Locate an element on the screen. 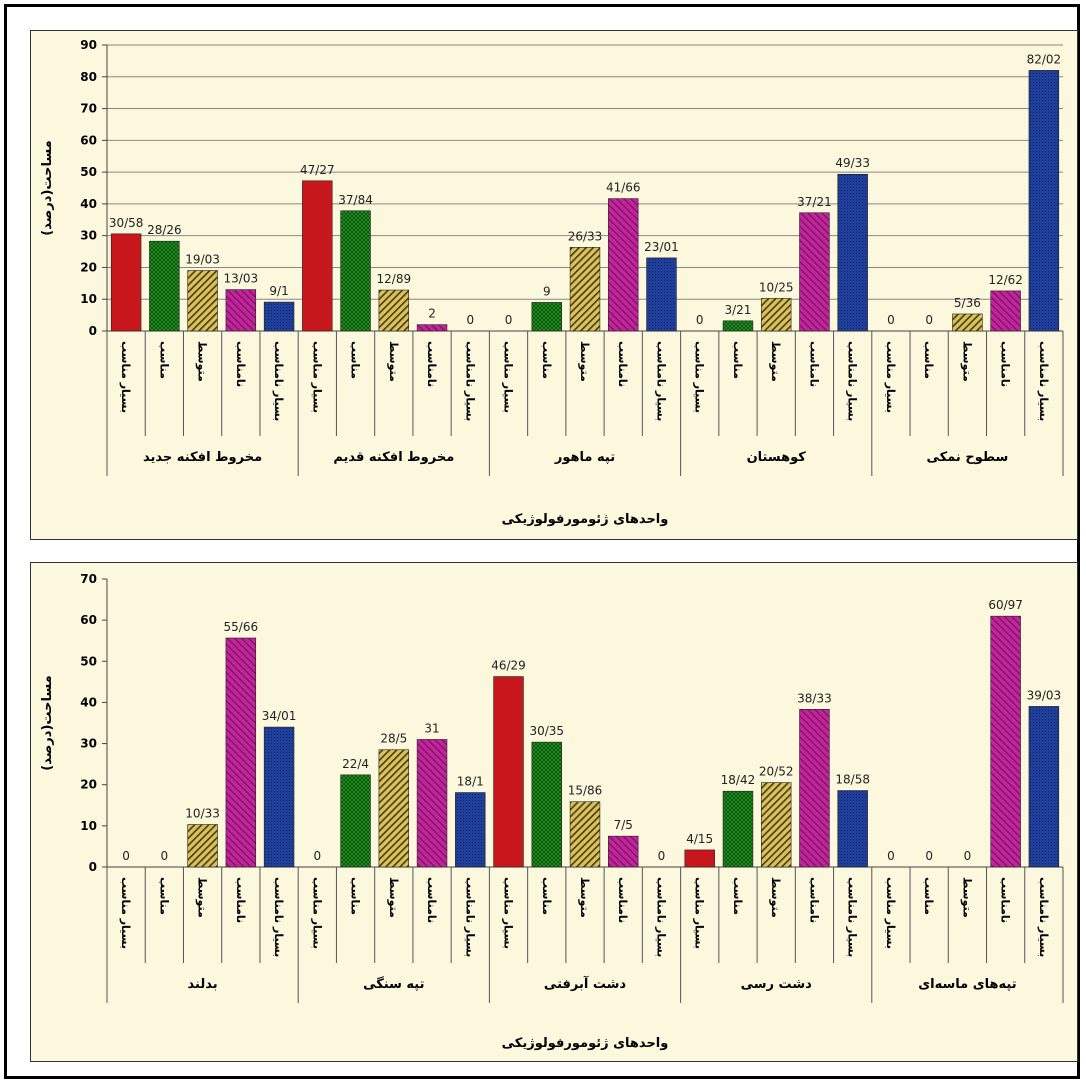 This screenshot has width=1086, height=1083. y-tick-label: 50 is located at coordinates (88, 661).